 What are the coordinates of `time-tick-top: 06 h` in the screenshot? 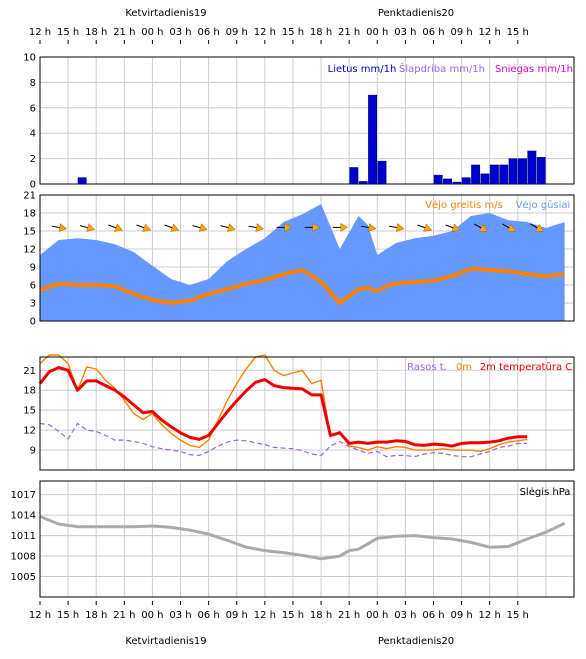 It's located at (433, 32).